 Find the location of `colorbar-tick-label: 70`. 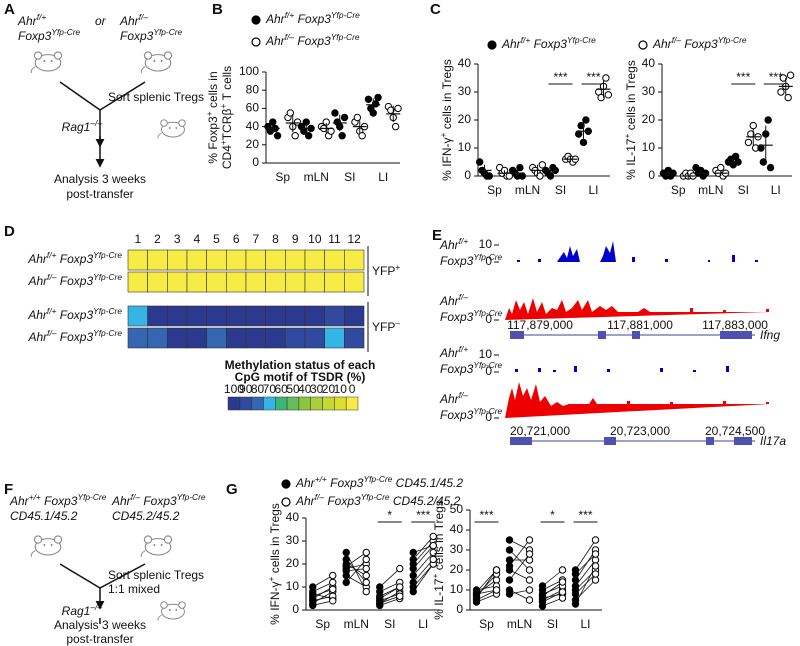

colorbar-tick-label: 70 is located at coordinates (270, 389).